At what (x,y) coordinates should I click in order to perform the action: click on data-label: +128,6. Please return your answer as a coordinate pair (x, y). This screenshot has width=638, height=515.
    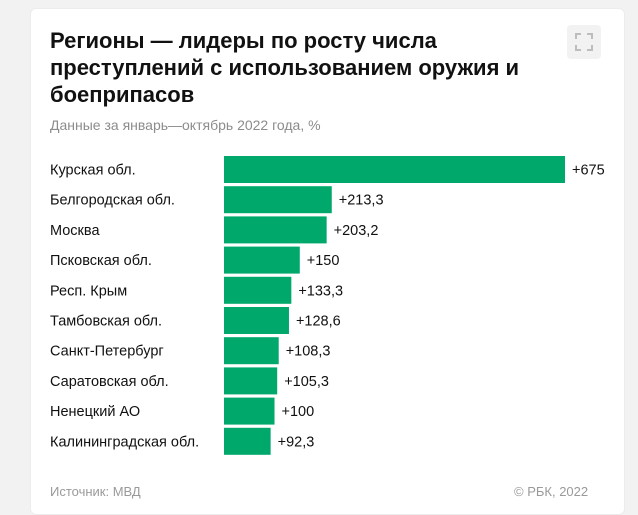
    Looking at the image, I should click on (318, 322).